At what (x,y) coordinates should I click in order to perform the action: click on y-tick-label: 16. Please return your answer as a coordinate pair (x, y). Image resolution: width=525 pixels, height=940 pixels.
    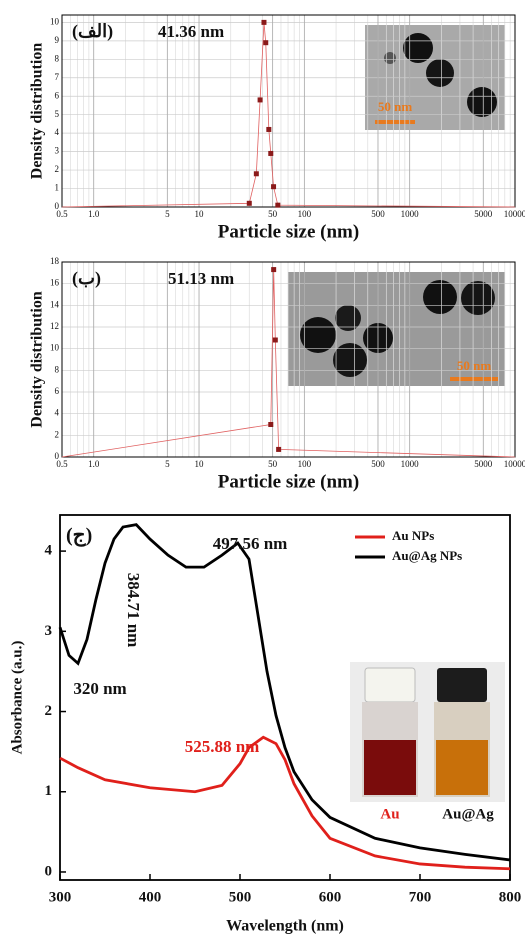
    Looking at the image, I should click on (55, 283).